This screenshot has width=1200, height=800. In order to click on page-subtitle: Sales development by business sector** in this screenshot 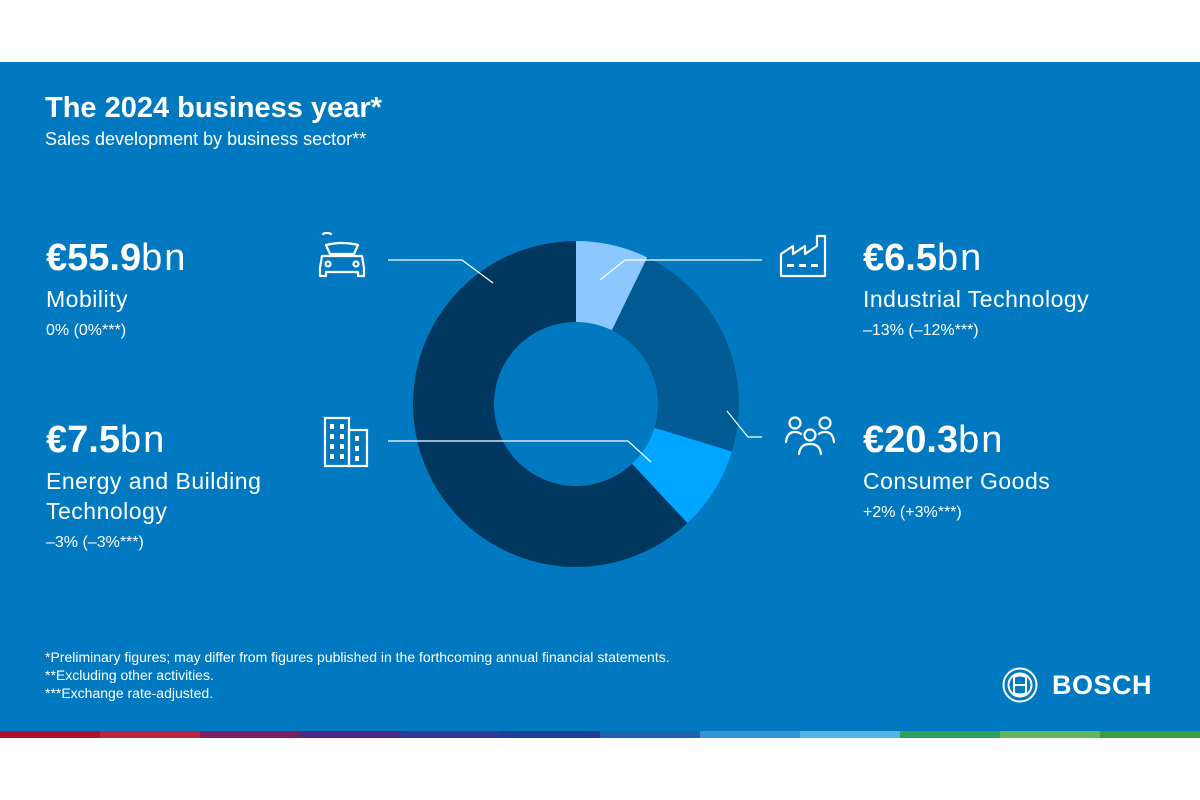, I will do `click(206, 139)`.